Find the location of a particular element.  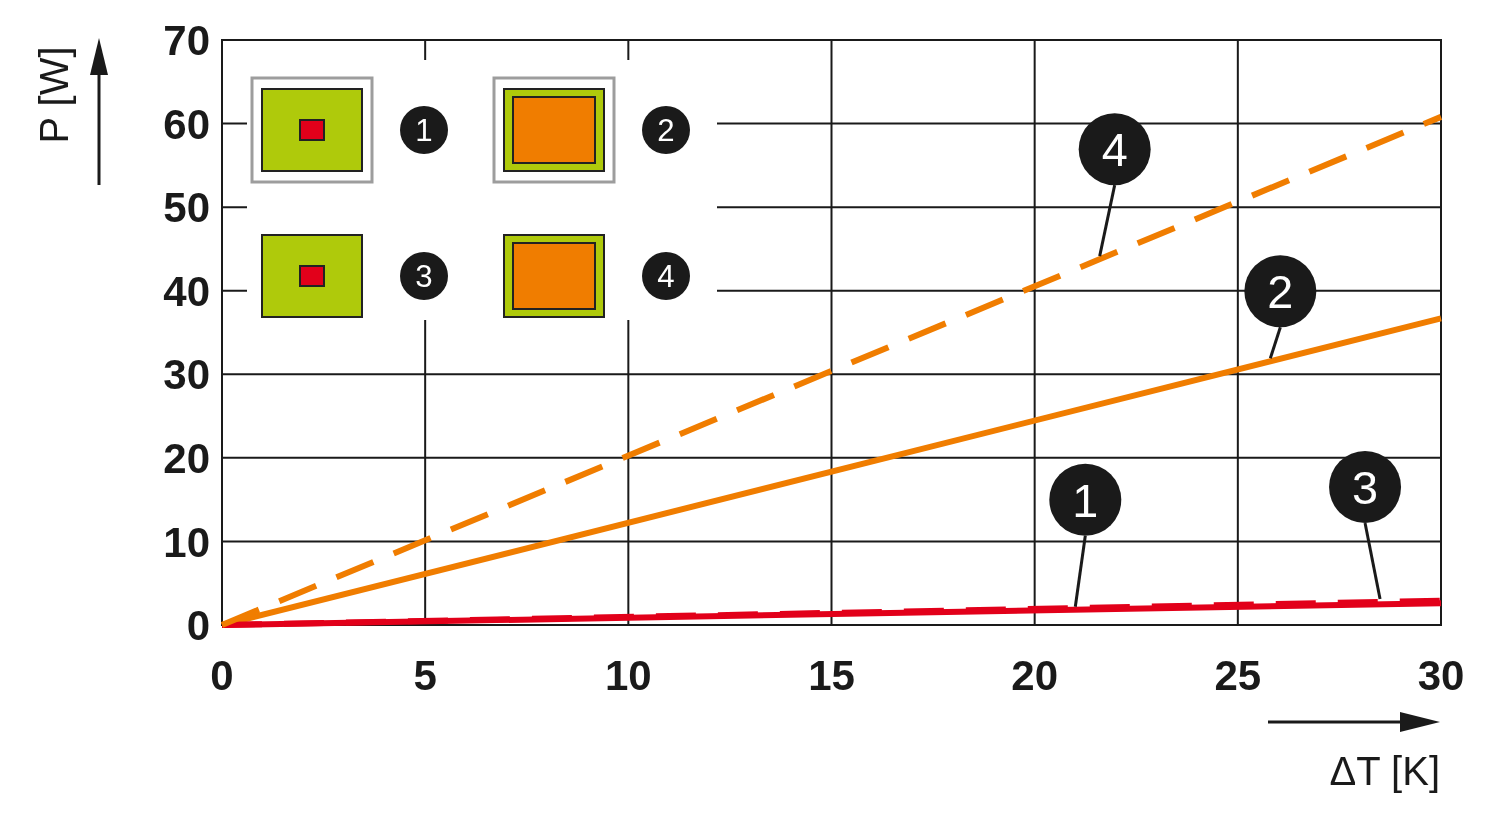

y-tick-label: 30 is located at coordinates (186, 375).